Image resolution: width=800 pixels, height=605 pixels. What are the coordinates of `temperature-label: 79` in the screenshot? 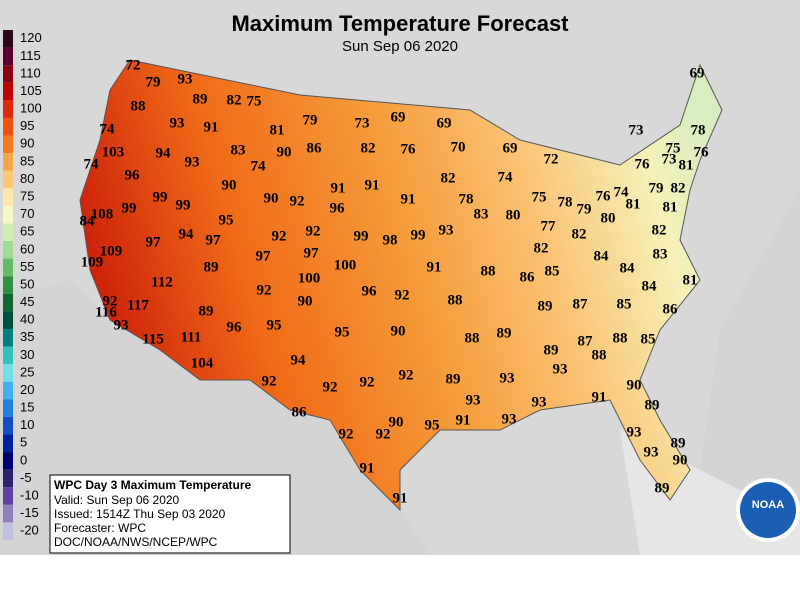 It's located at (153, 82).